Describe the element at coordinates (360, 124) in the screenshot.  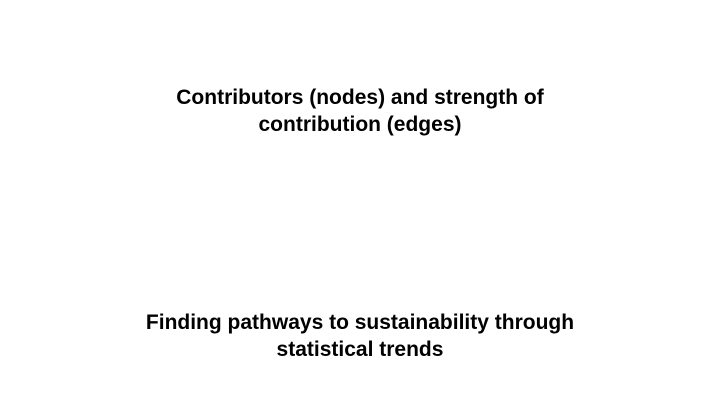
I see `contributors-heading-line-2: contribution (edges)` at that location.